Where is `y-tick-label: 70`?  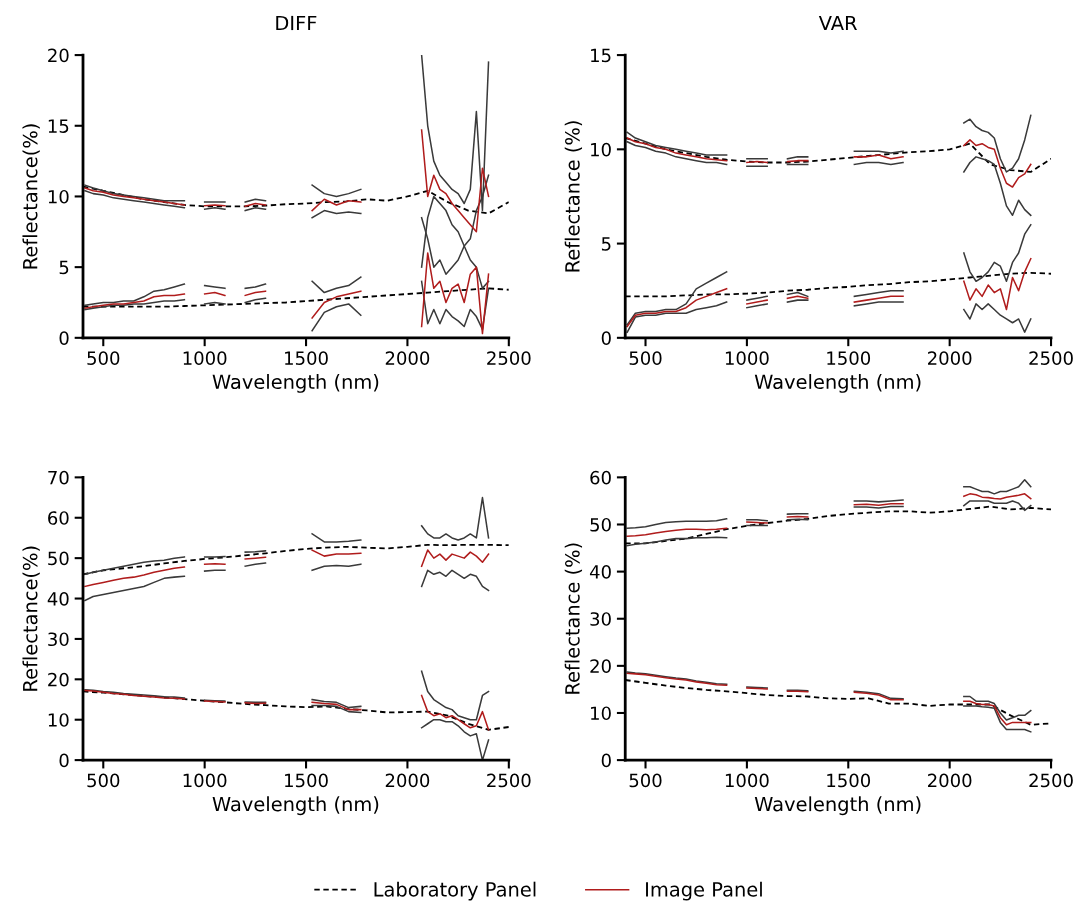
y-tick-label: 70 is located at coordinates (58, 477).